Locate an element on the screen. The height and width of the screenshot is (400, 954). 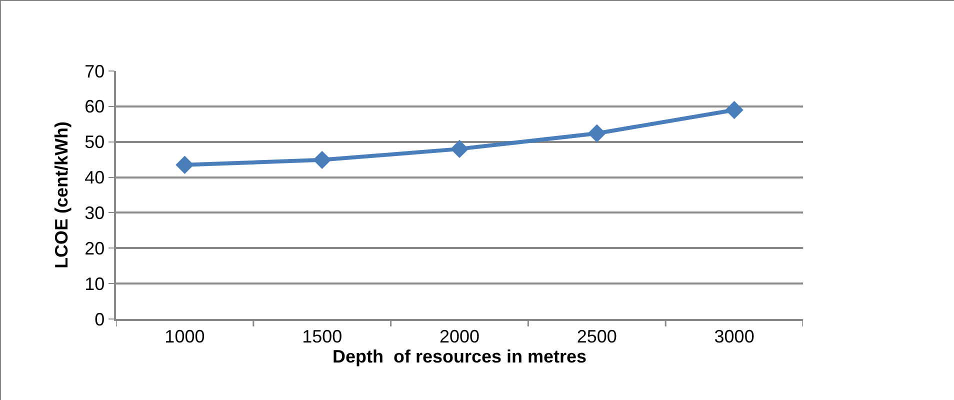
x-tick-label: 2000 is located at coordinates (459, 336).